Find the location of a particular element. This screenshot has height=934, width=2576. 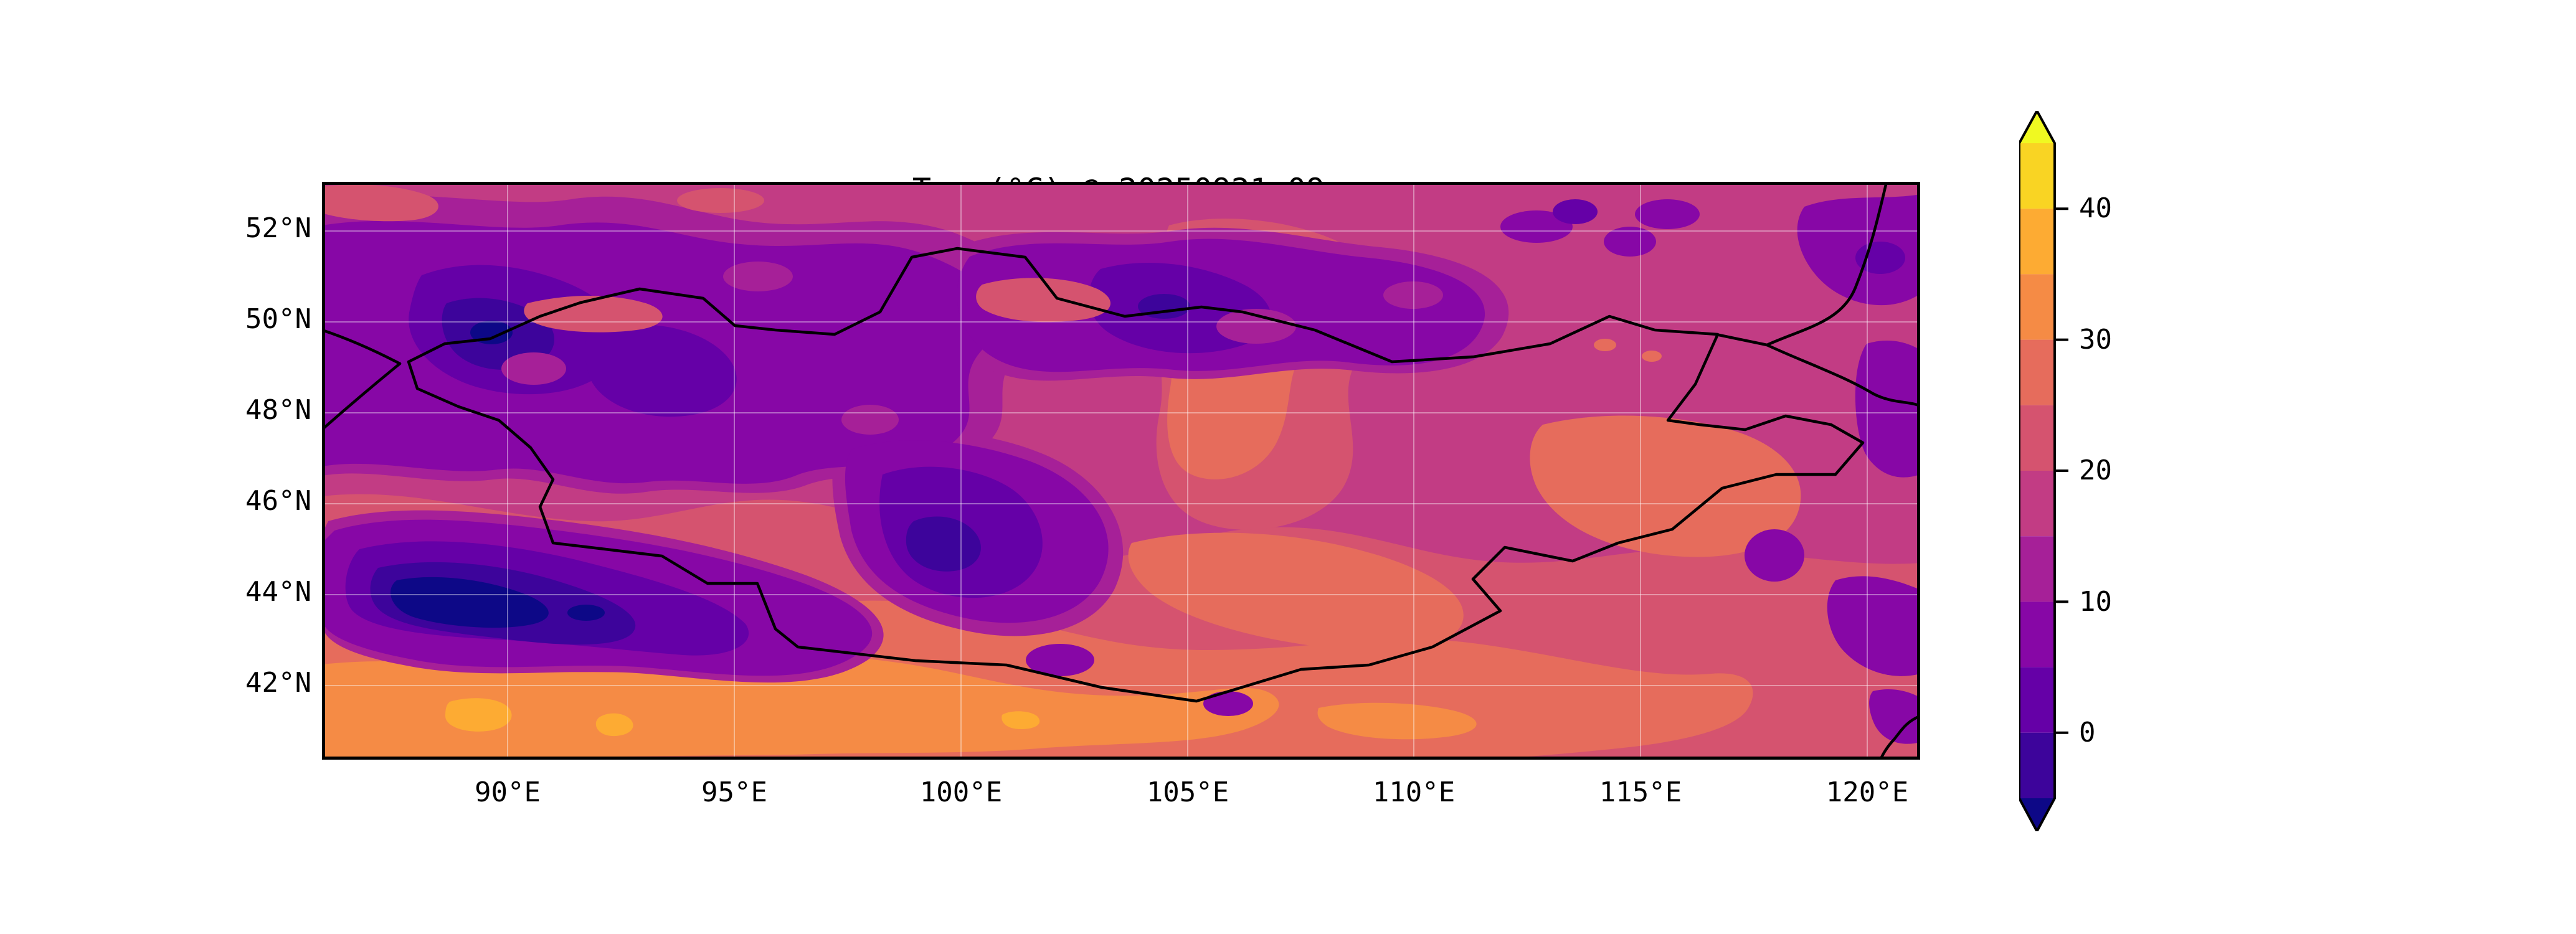

x-tick-label-105e: 105°E is located at coordinates (1187, 792).